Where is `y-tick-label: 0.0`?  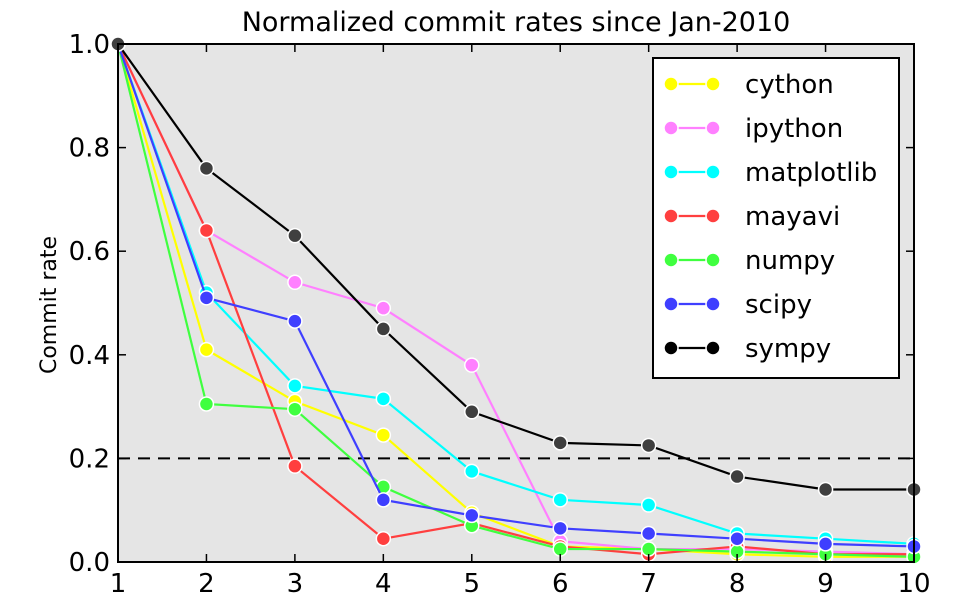 y-tick-label: 0.0 is located at coordinates (89, 563).